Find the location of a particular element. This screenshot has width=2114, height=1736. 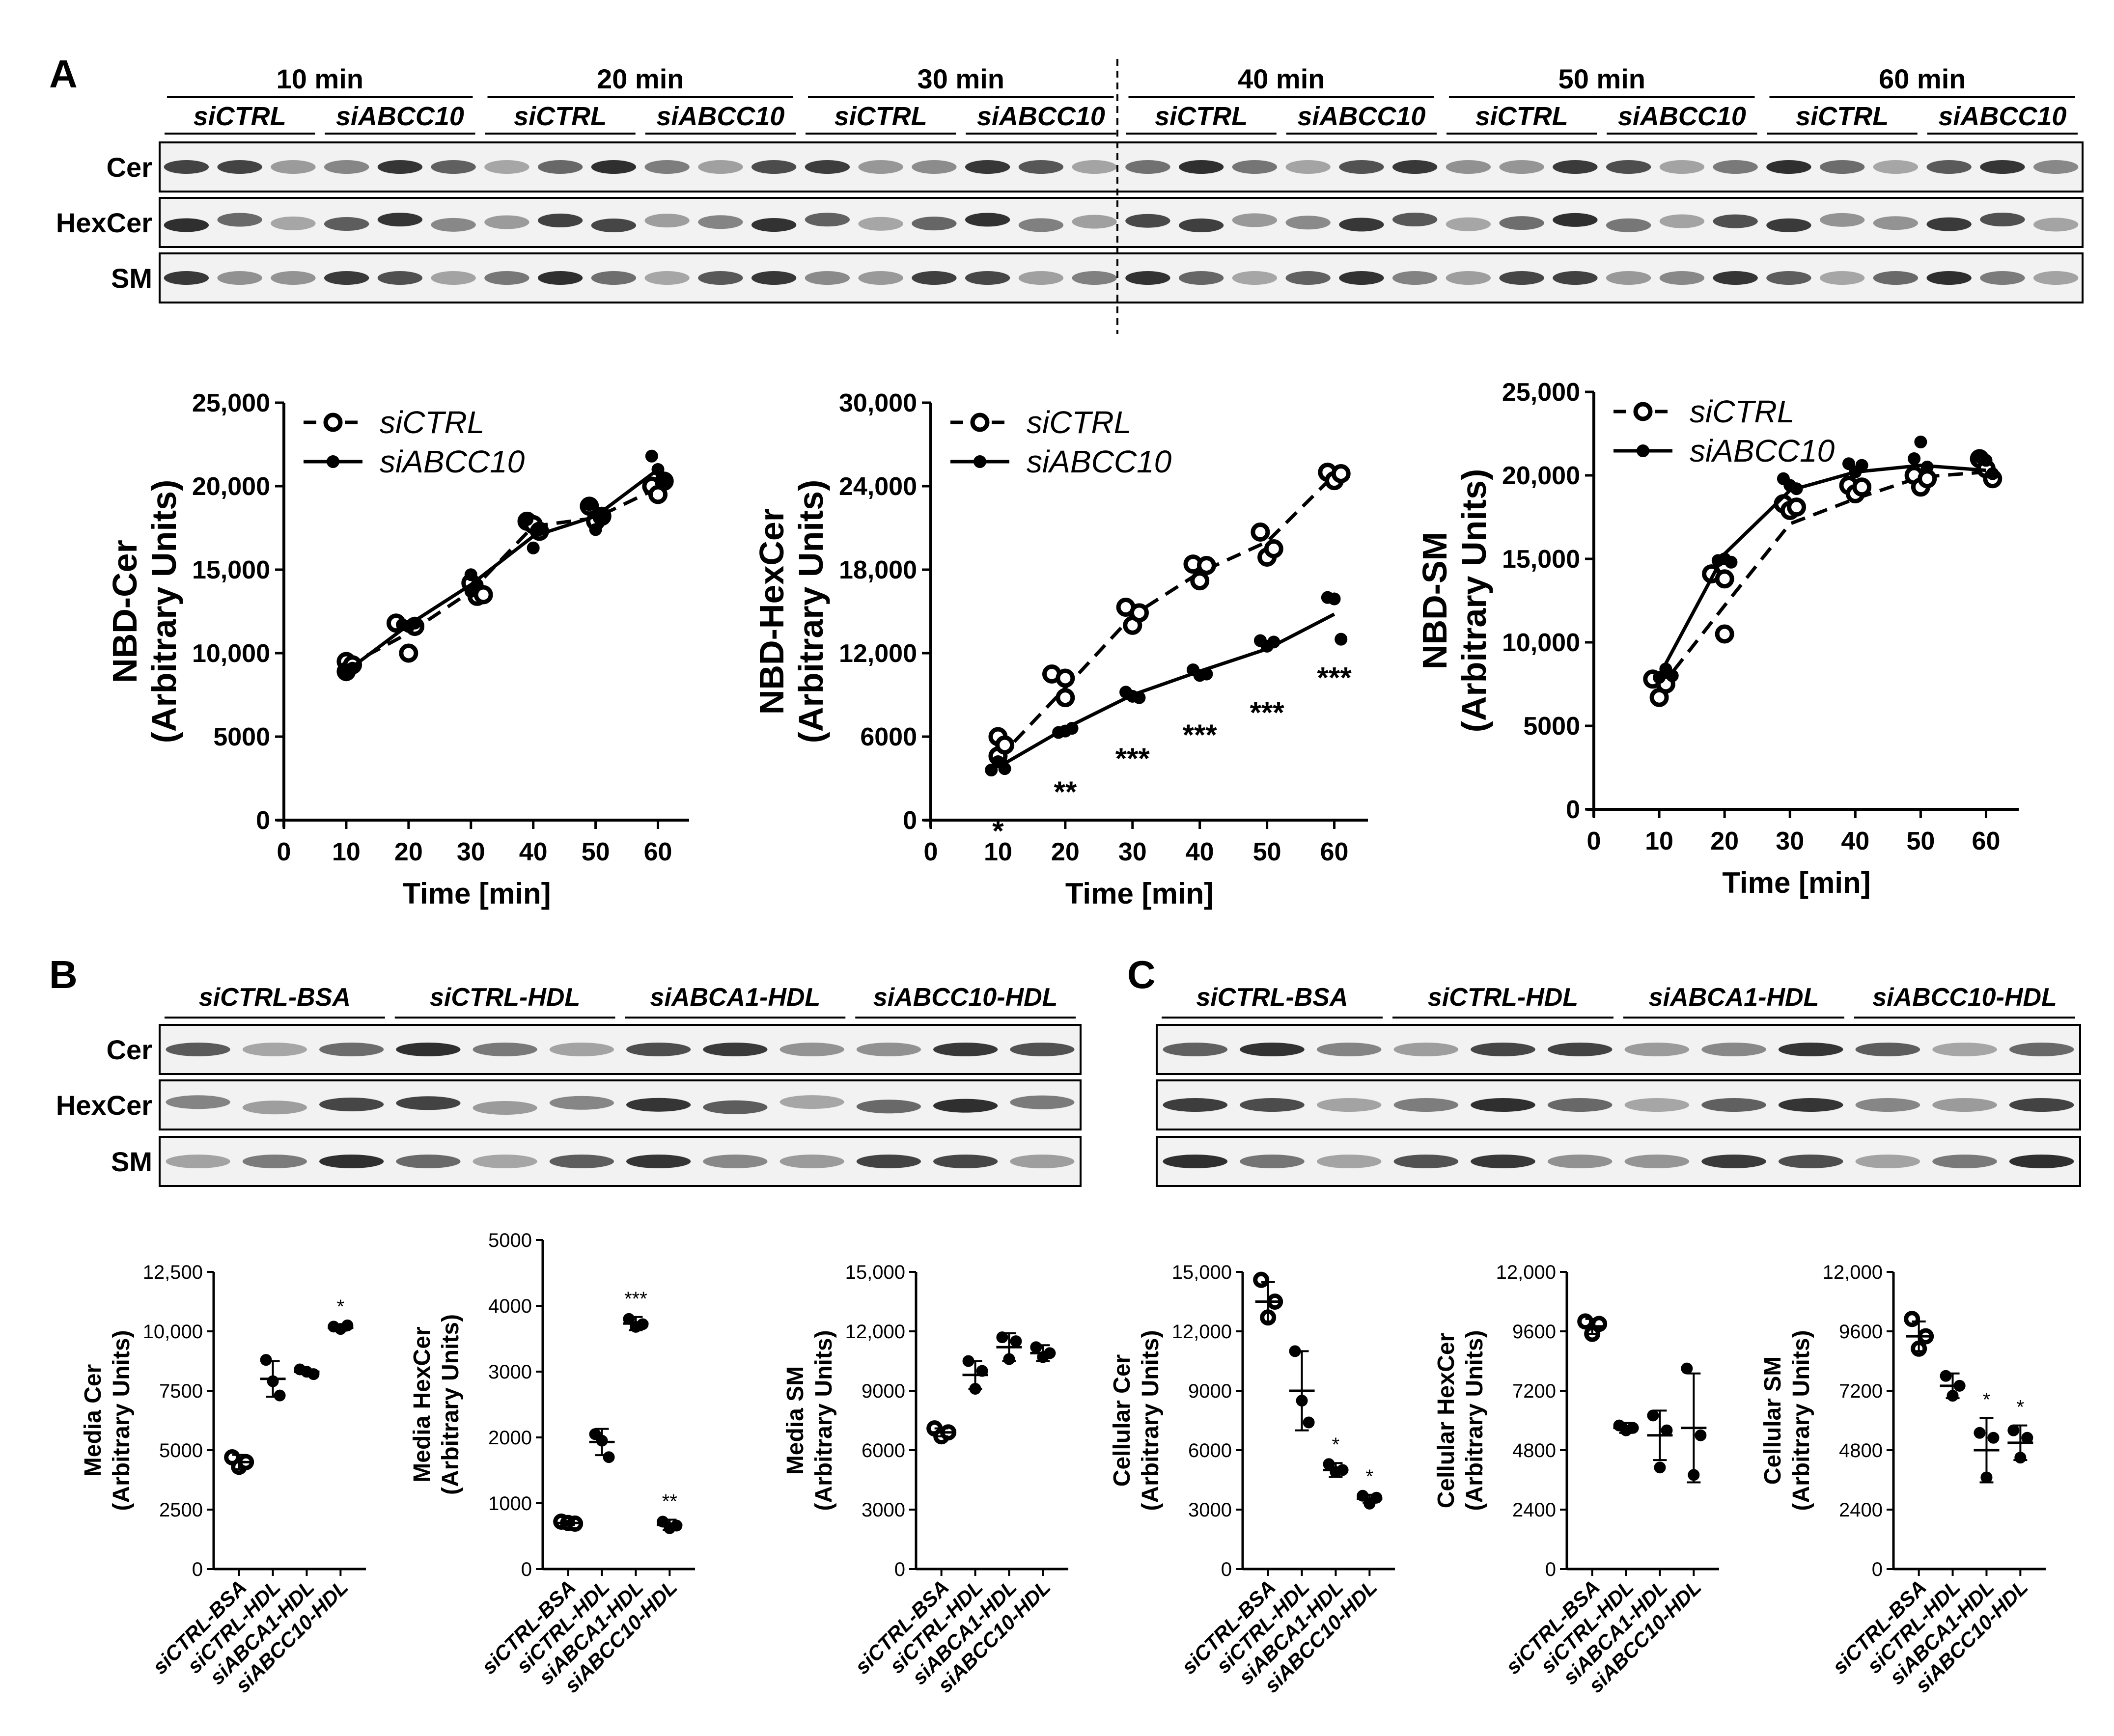

legend-label: siABCC10 is located at coordinates (1099, 461).